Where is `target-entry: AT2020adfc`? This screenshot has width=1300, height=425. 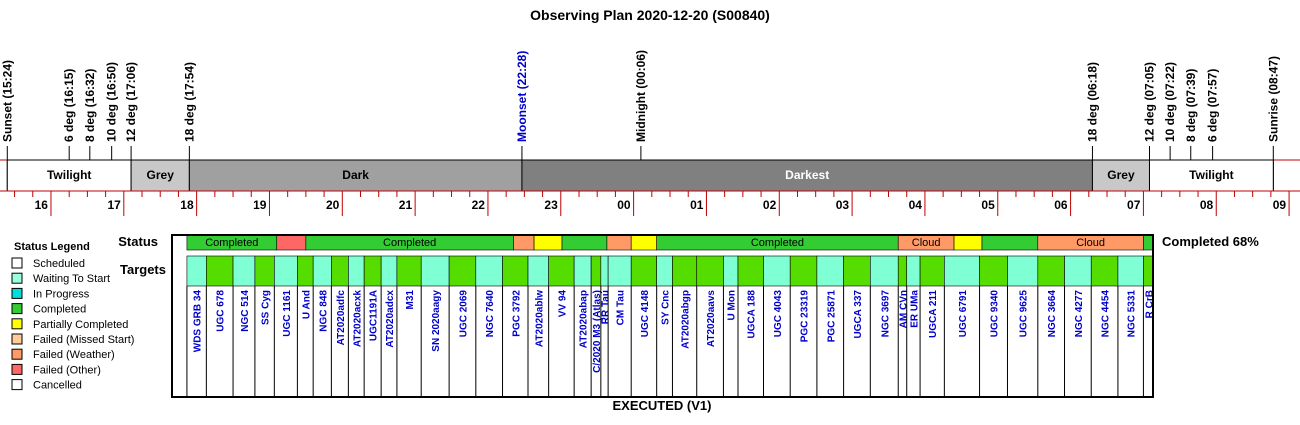 target-entry: AT2020adfc is located at coordinates (339, 326).